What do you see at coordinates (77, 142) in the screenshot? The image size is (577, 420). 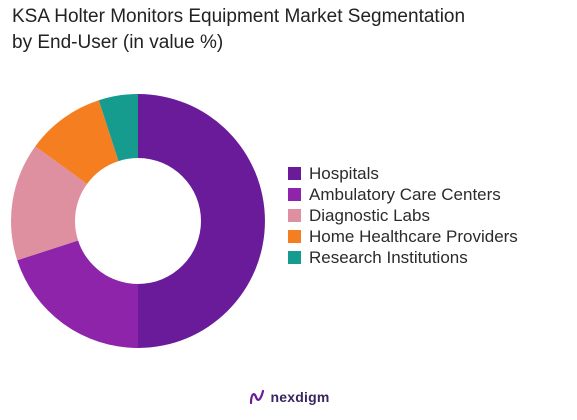 I see `slice-home-healthcare-providers` at bounding box center [77, 142].